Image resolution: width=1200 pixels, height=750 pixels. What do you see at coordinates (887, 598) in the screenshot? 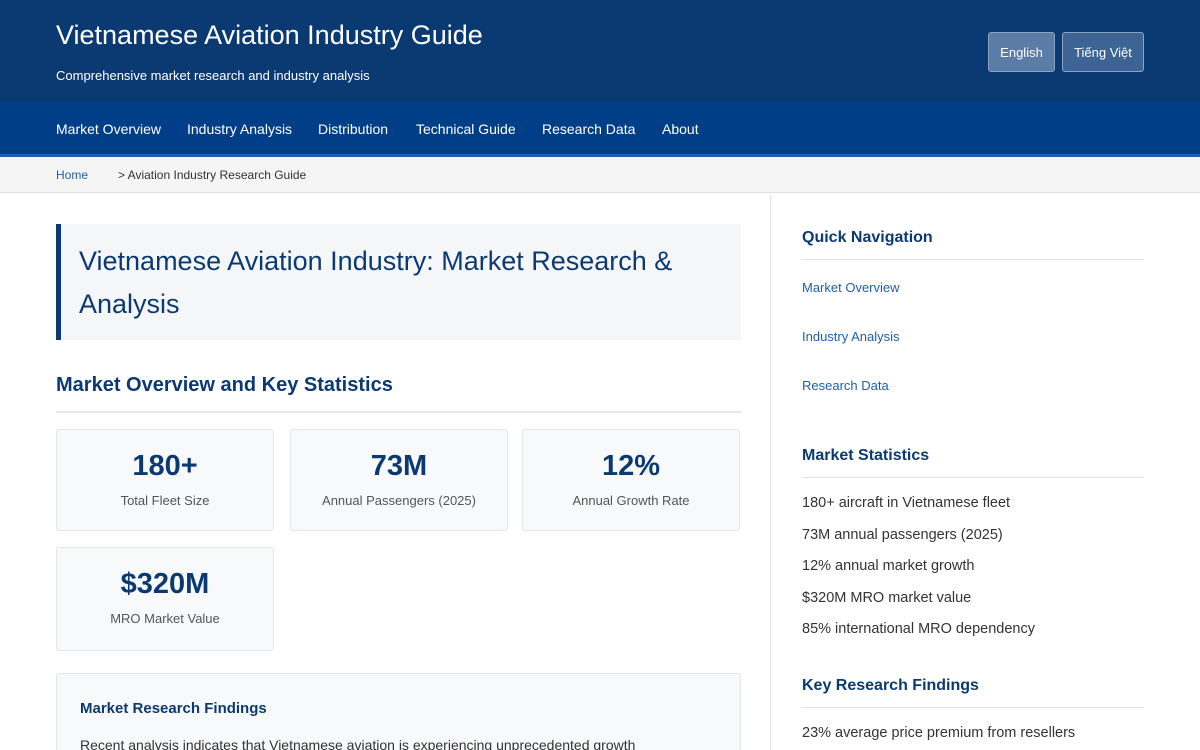
I see `market-stat-item: $320M MRO market value` at bounding box center [887, 598].